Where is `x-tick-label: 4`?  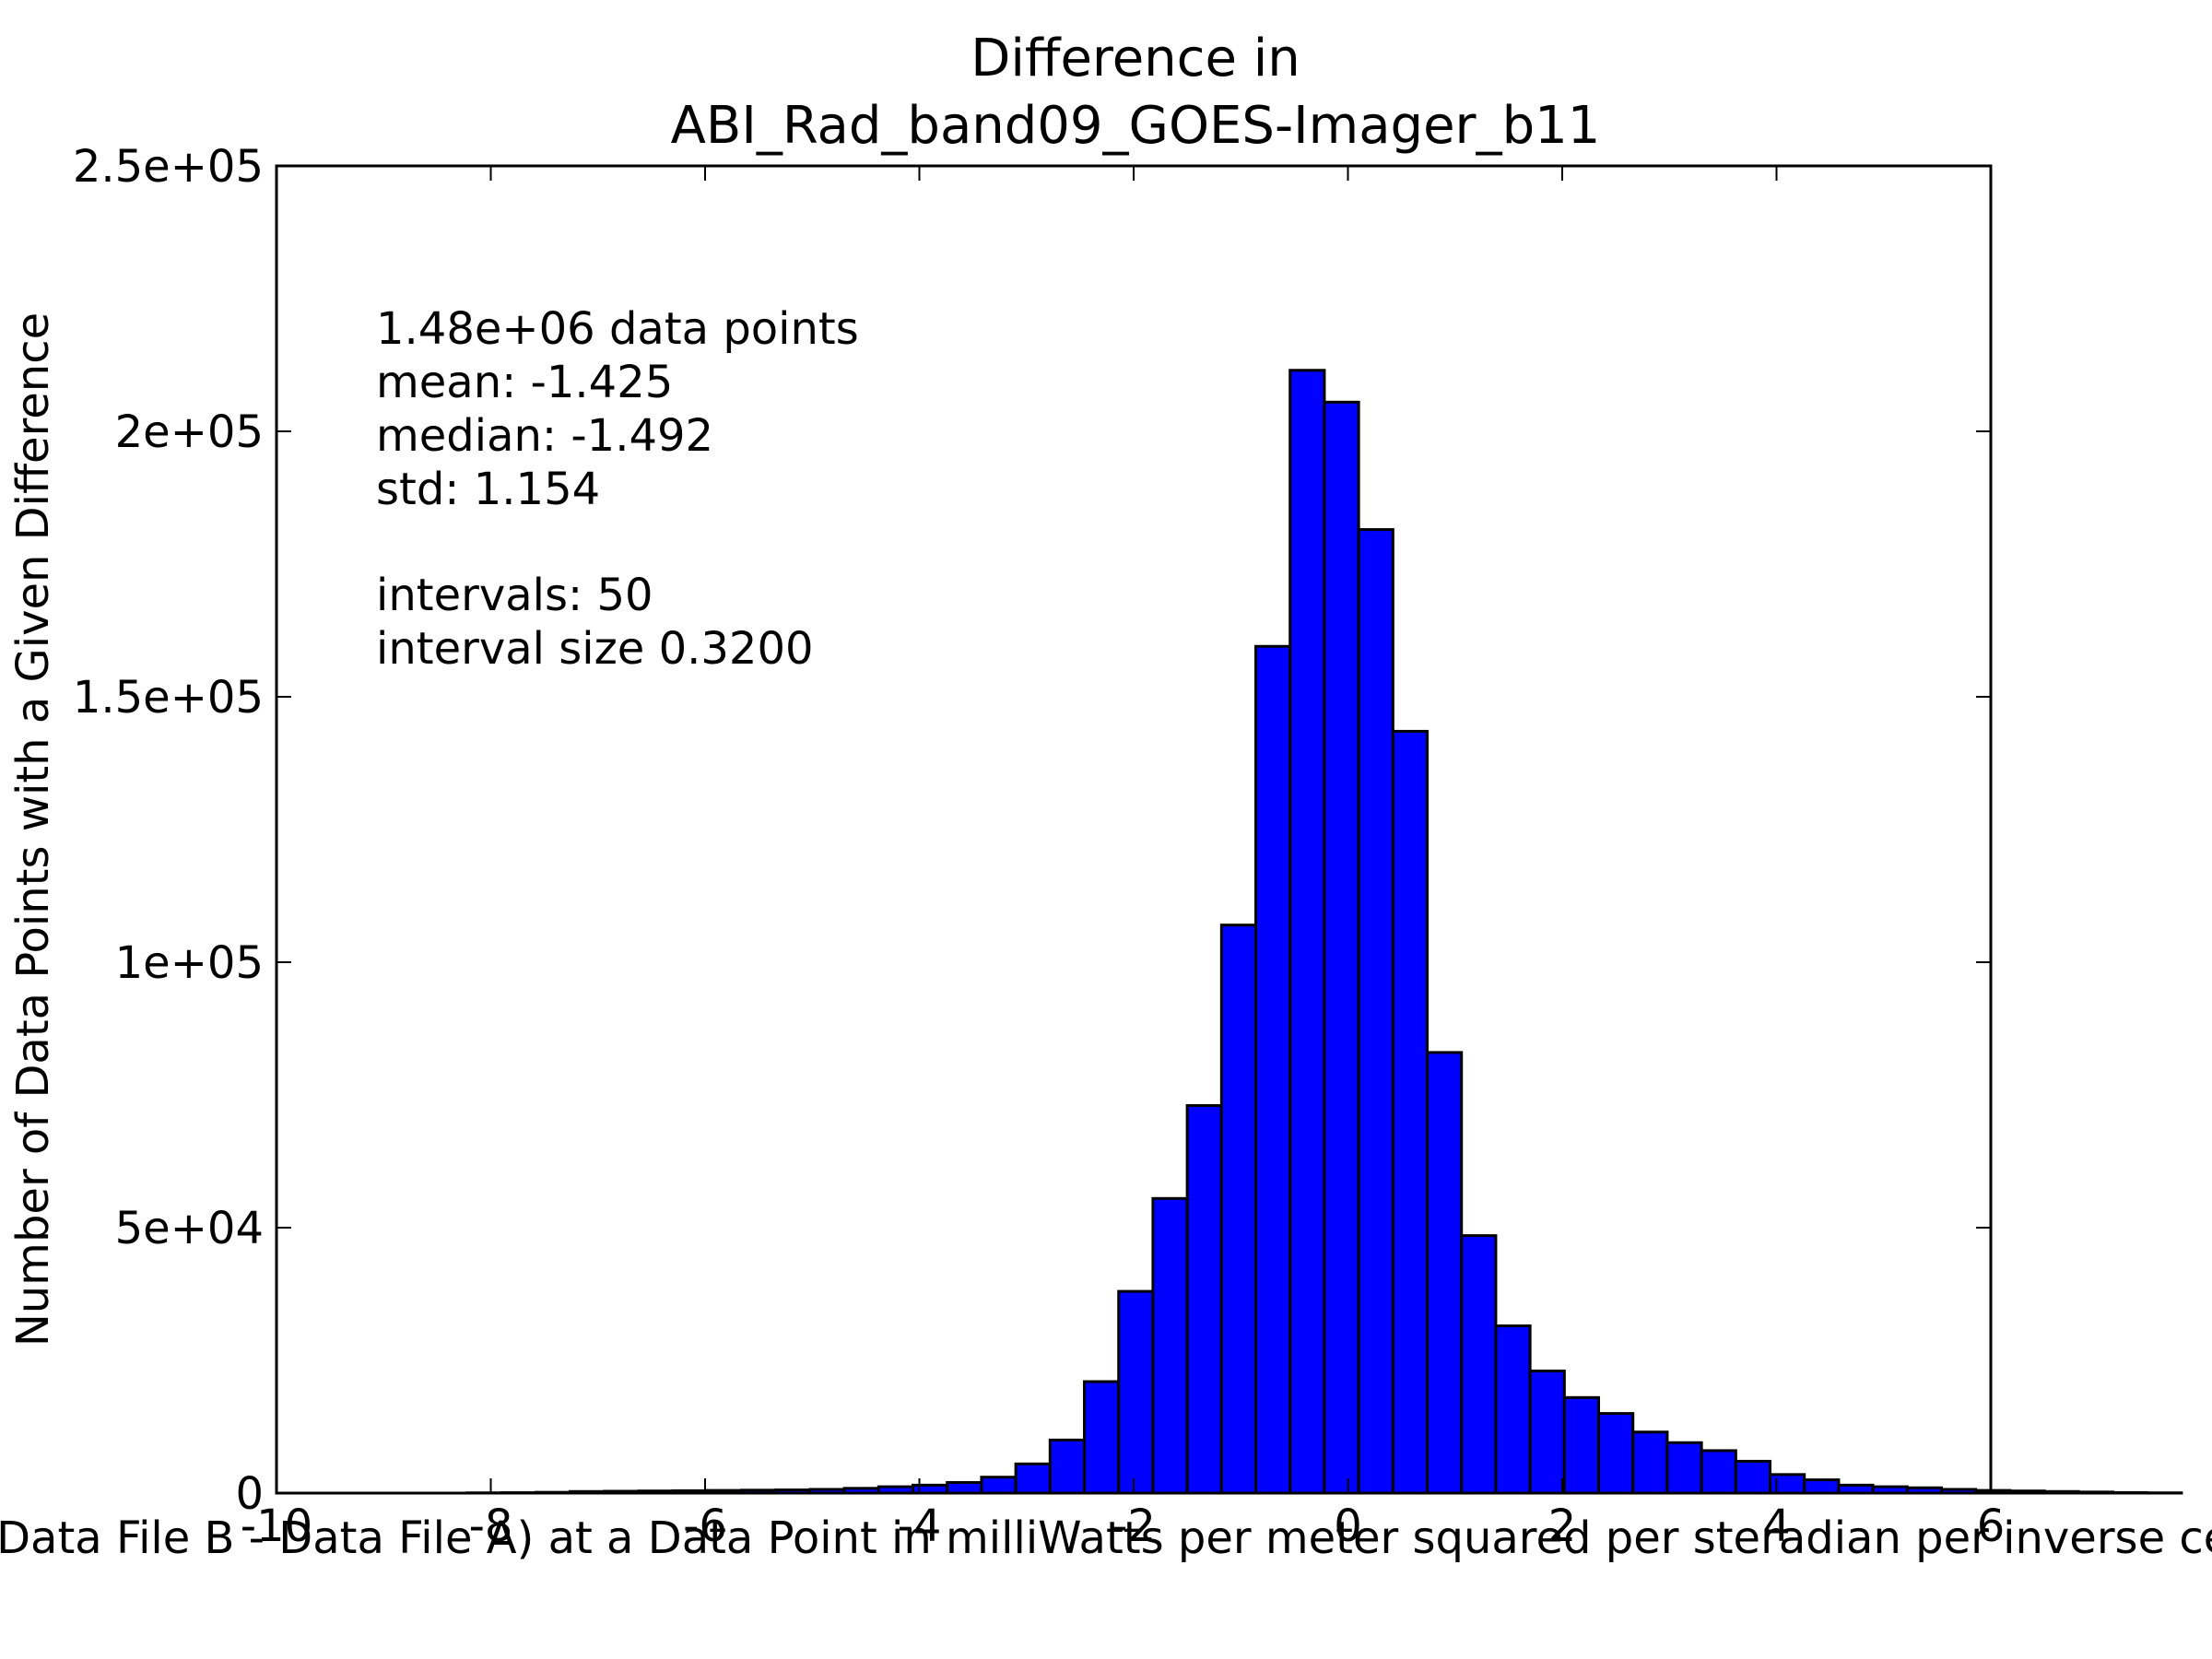 x-tick-label: 4 is located at coordinates (1776, 1526).